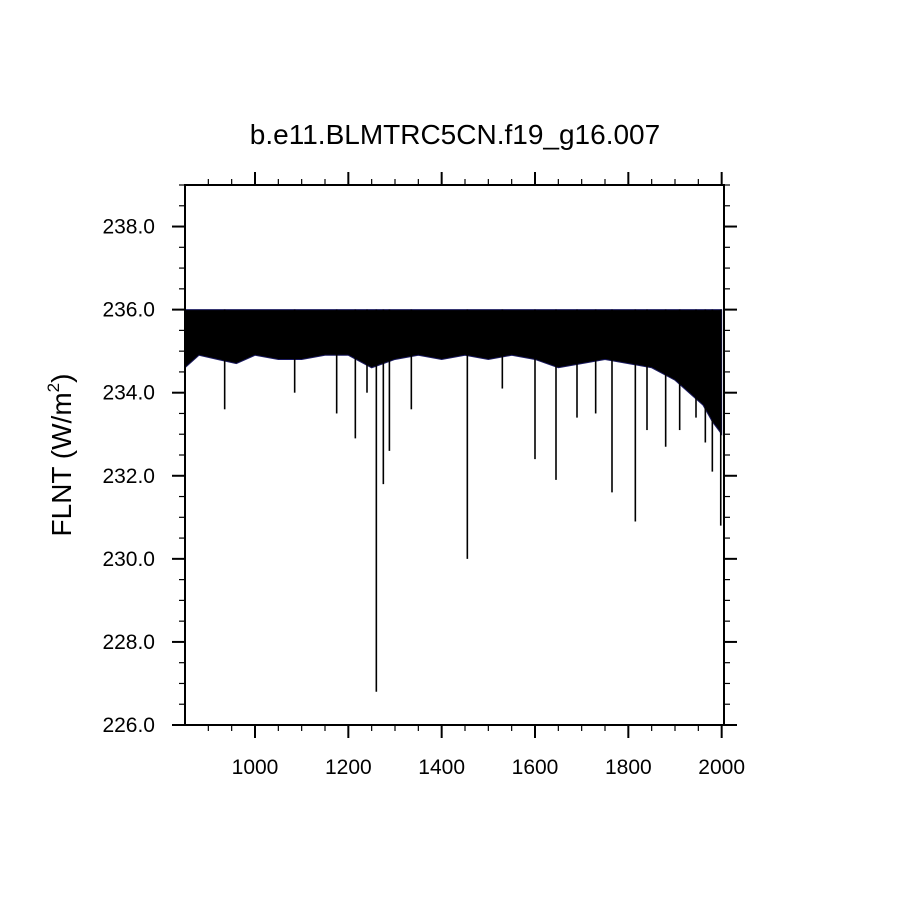 Image resolution: width=910 pixels, height=910 pixels. Describe the element at coordinates (128, 393) in the screenshot. I see `y-tick-label: 234.0` at that location.